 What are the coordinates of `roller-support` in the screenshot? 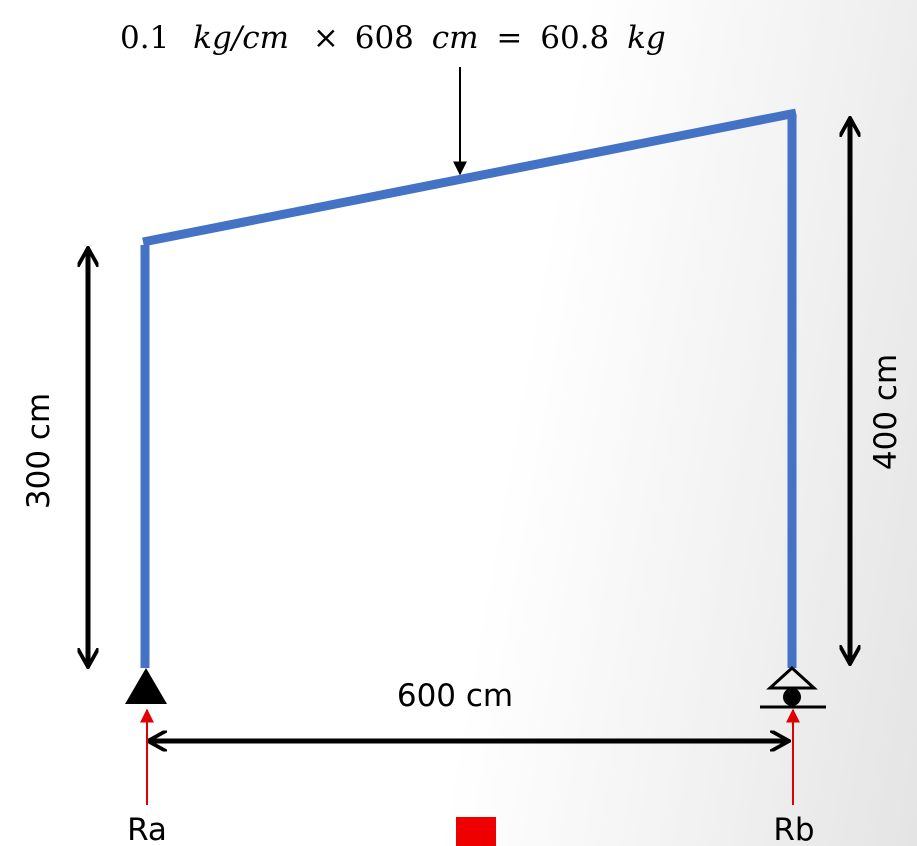 It's located at (793, 687).